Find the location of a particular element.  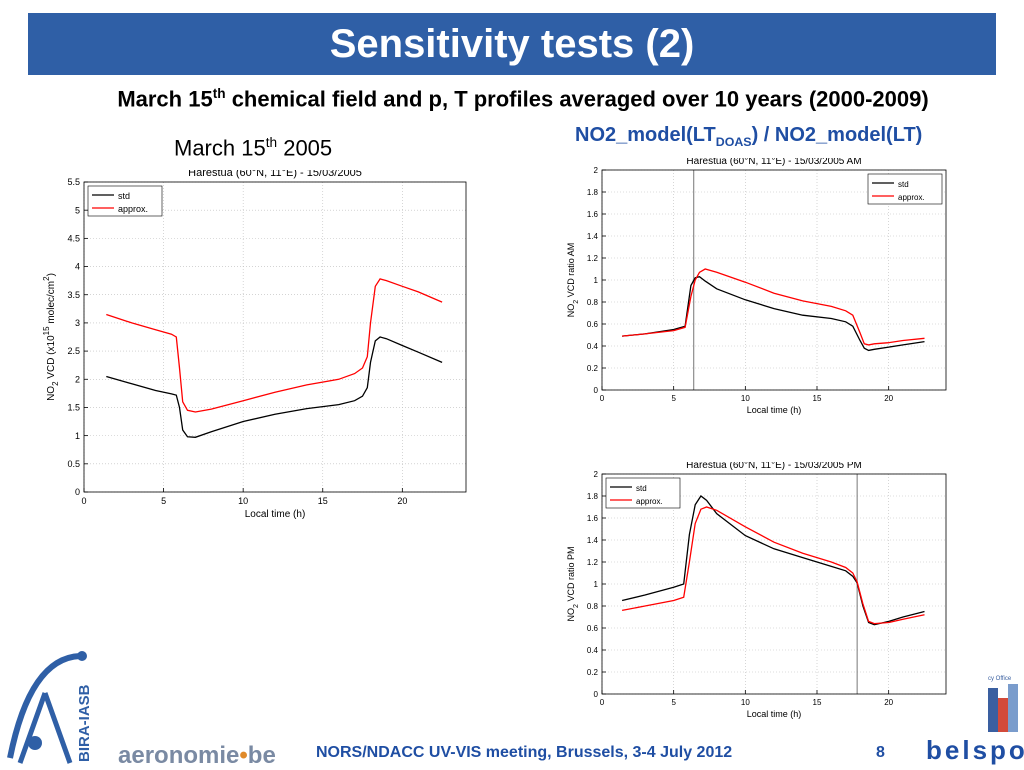

right-caption-sub: DOAS is located at coordinates (733, 142).